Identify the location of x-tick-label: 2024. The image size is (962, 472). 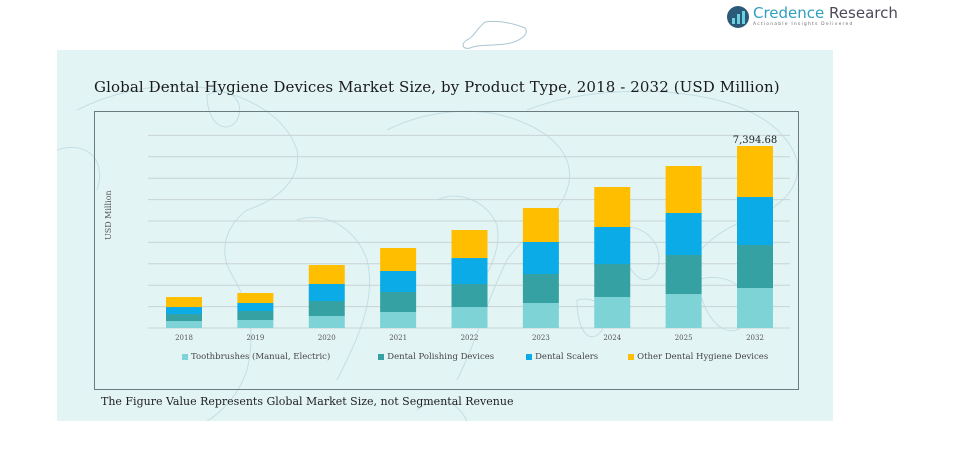
(612, 338).